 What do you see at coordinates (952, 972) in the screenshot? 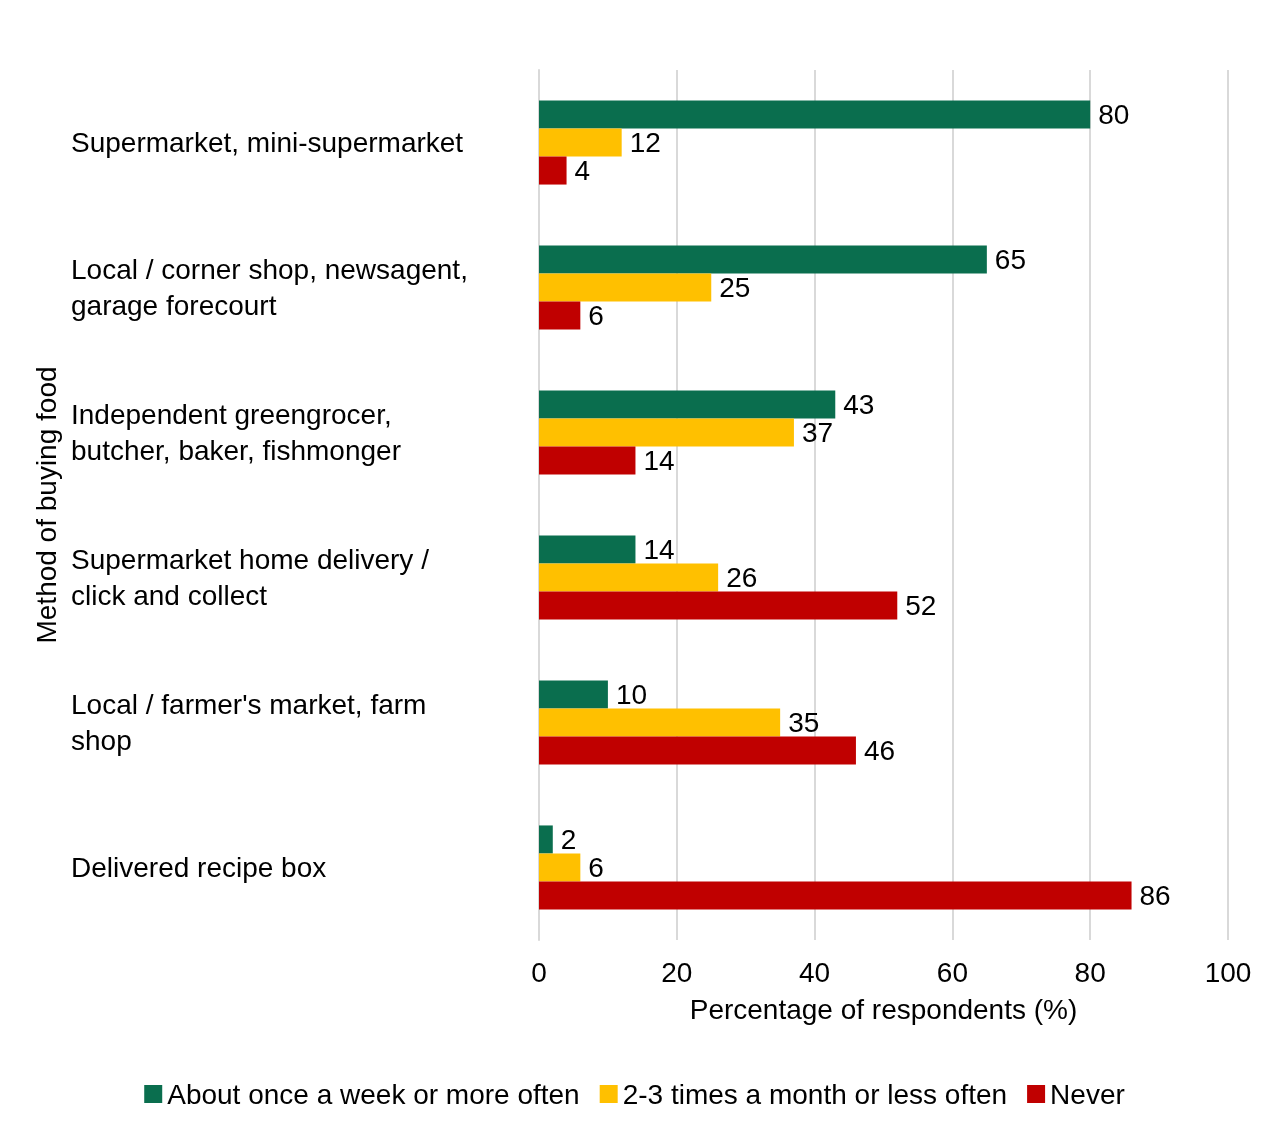
I see `x-tick-label: 60` at bounding box center [952, 972].